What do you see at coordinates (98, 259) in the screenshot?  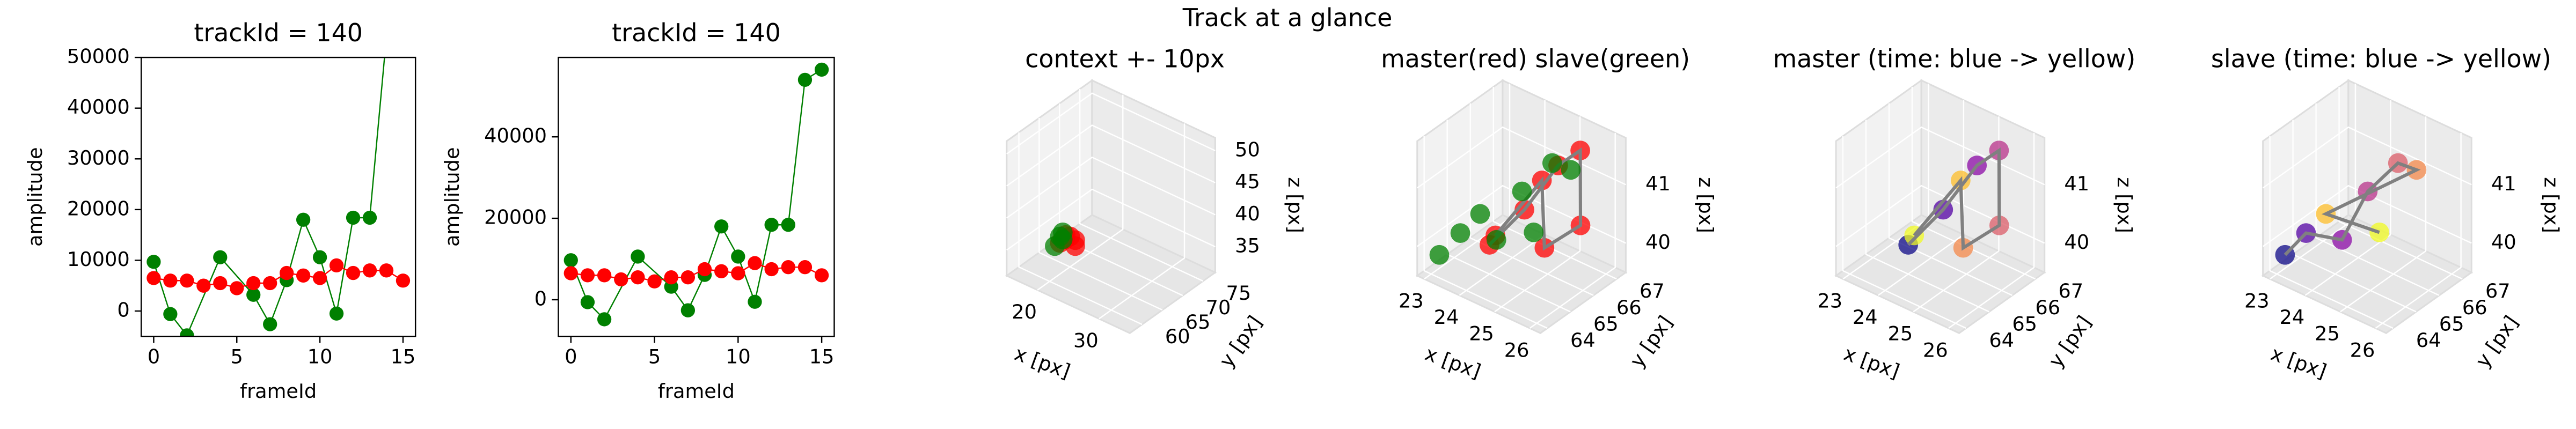 I see `y-tick-label: 10000` at bounding box center [98, 259].